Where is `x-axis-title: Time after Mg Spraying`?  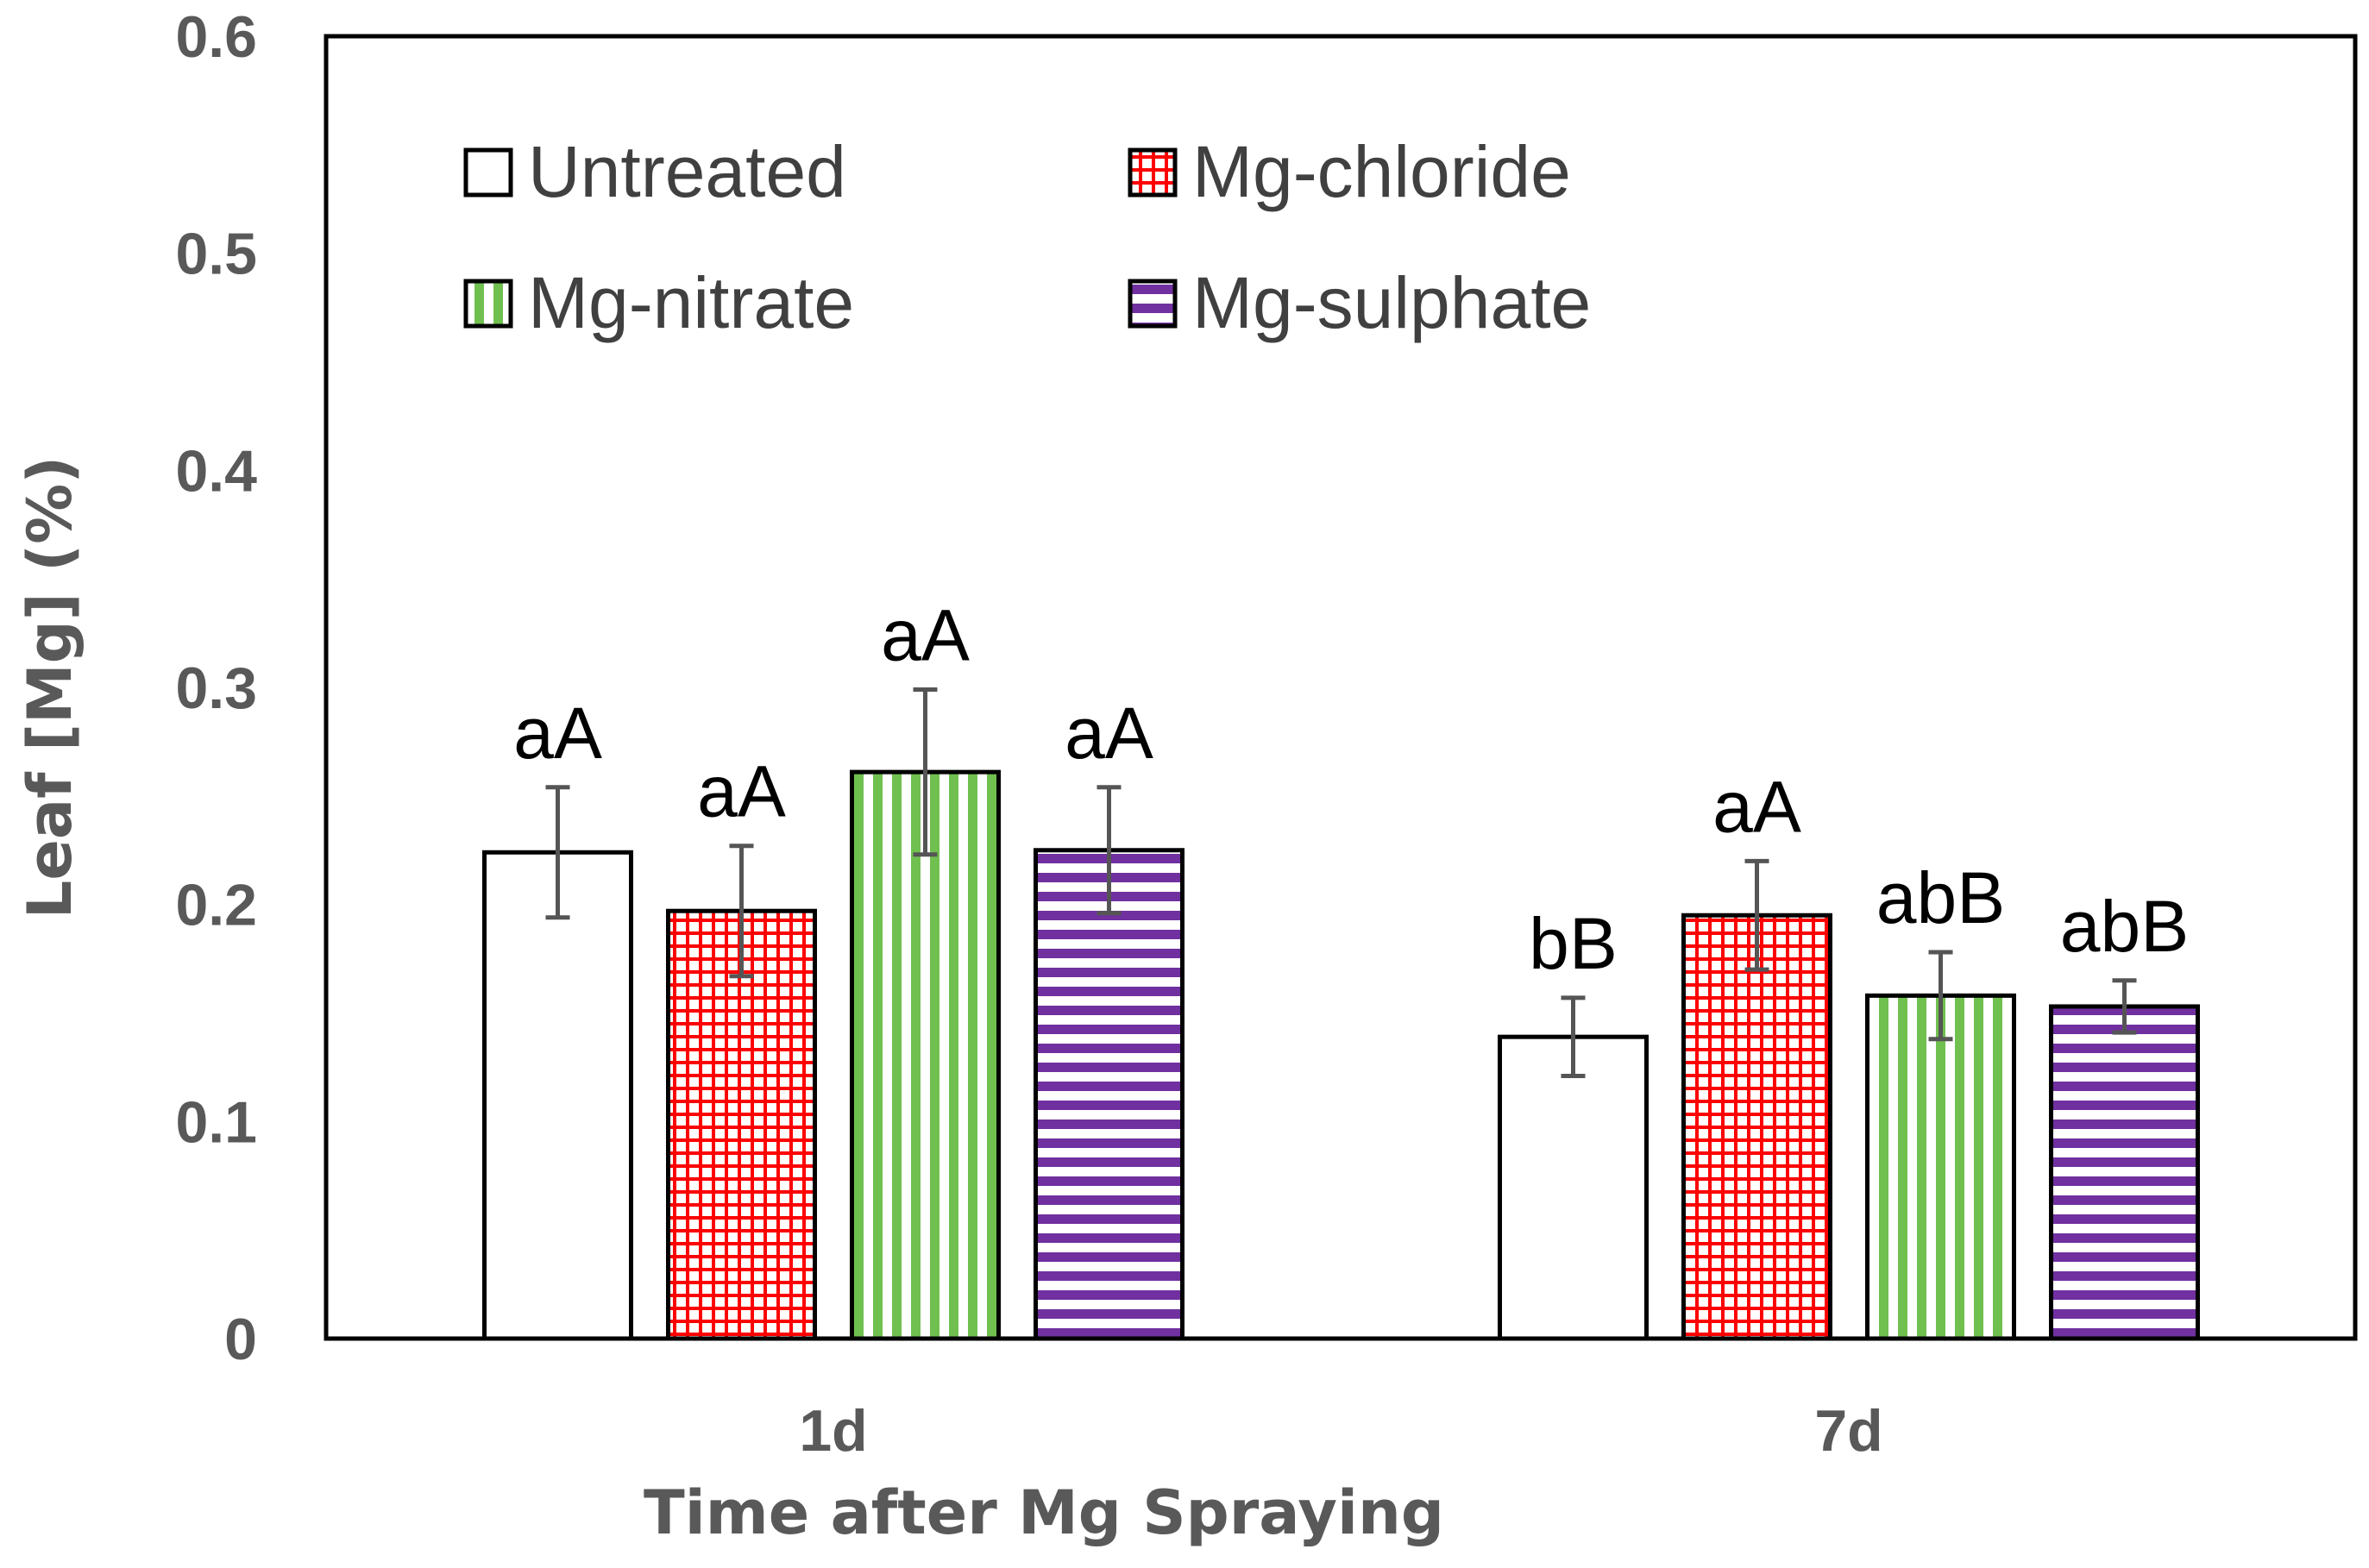
x-axis-title: Time after Mg Spraying is located at coordinates (1044, 1512).